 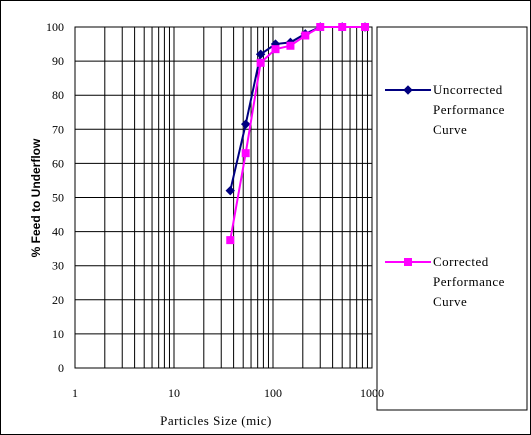 I want to click on x-tick-label: 1000, so click(x=372, y=393).